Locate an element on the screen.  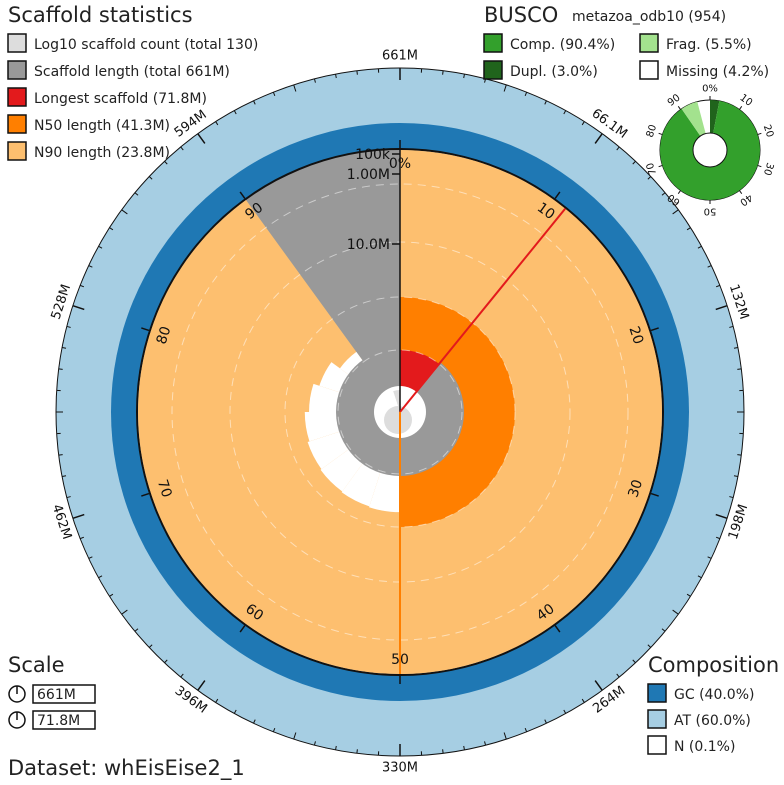
count-blob is located at coordinates (398, 420).